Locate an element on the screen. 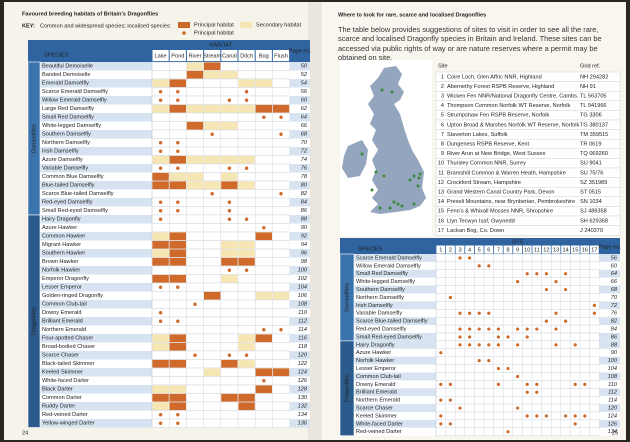 This screenshot has width=630, height=442. site-grid: SZ 351989 is located at coordinates (593, 183).